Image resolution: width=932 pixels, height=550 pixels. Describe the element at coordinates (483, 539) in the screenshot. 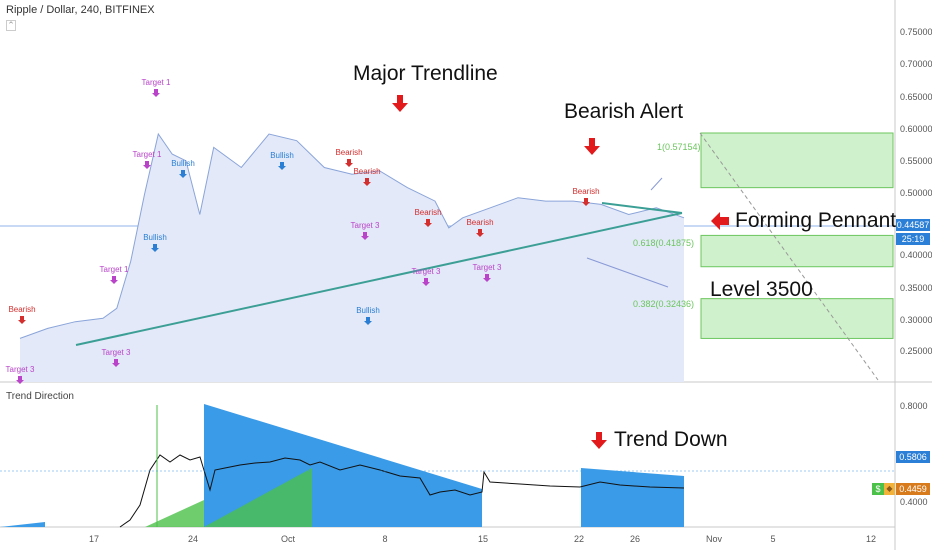

I see `x-tick: 15` at that location.